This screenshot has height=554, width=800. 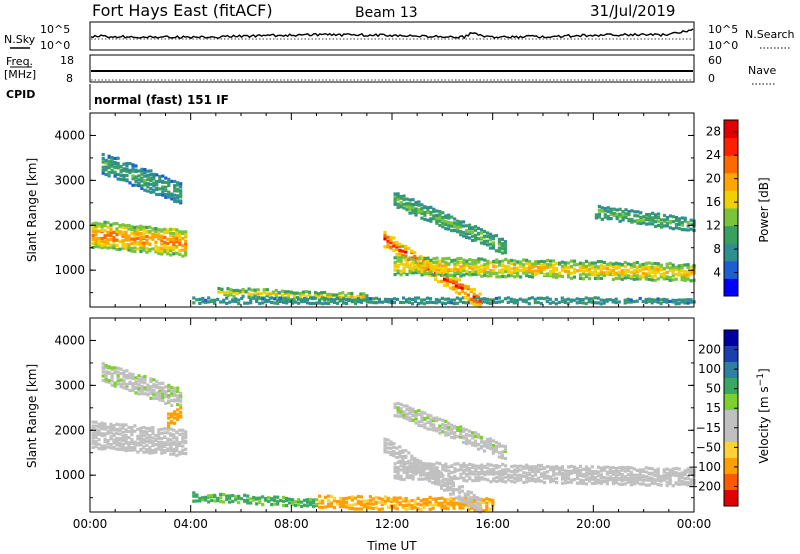 I want to click on power-colorbar-swatch, so click(x=731, y=234).